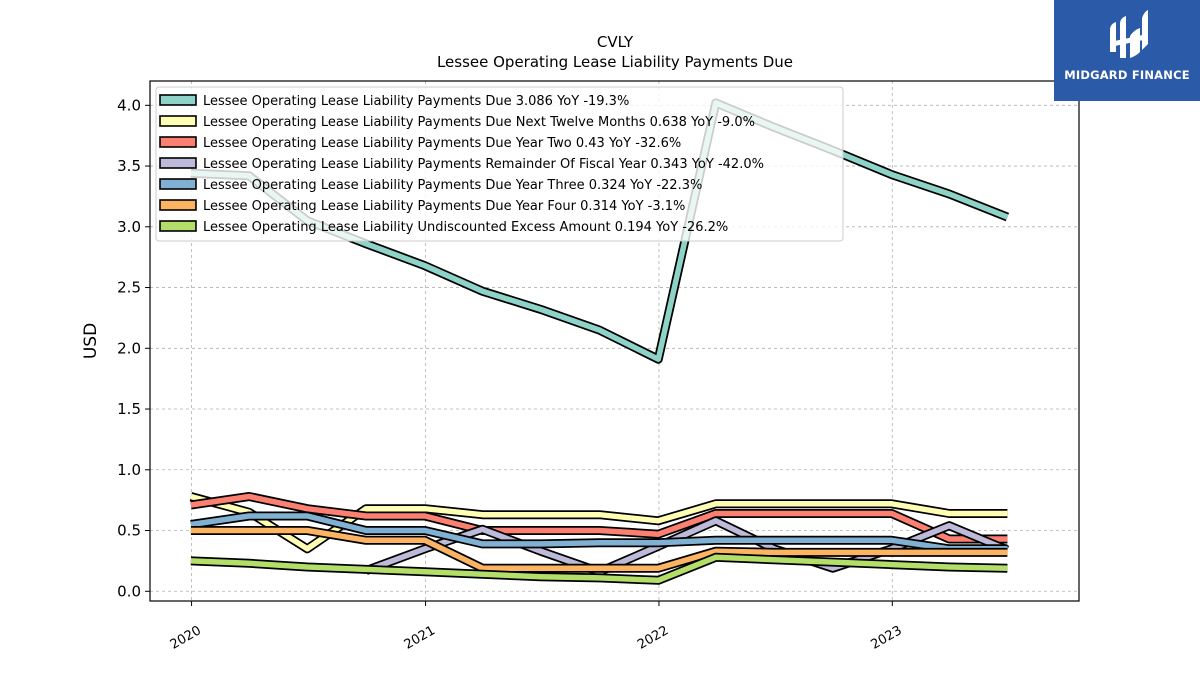 Image resolution: width=1200 pixels, height=675 pixels. Describe the element at coordinates (1129, 34) in the screenshot. I see `midgard-monogram-icon` at that location.